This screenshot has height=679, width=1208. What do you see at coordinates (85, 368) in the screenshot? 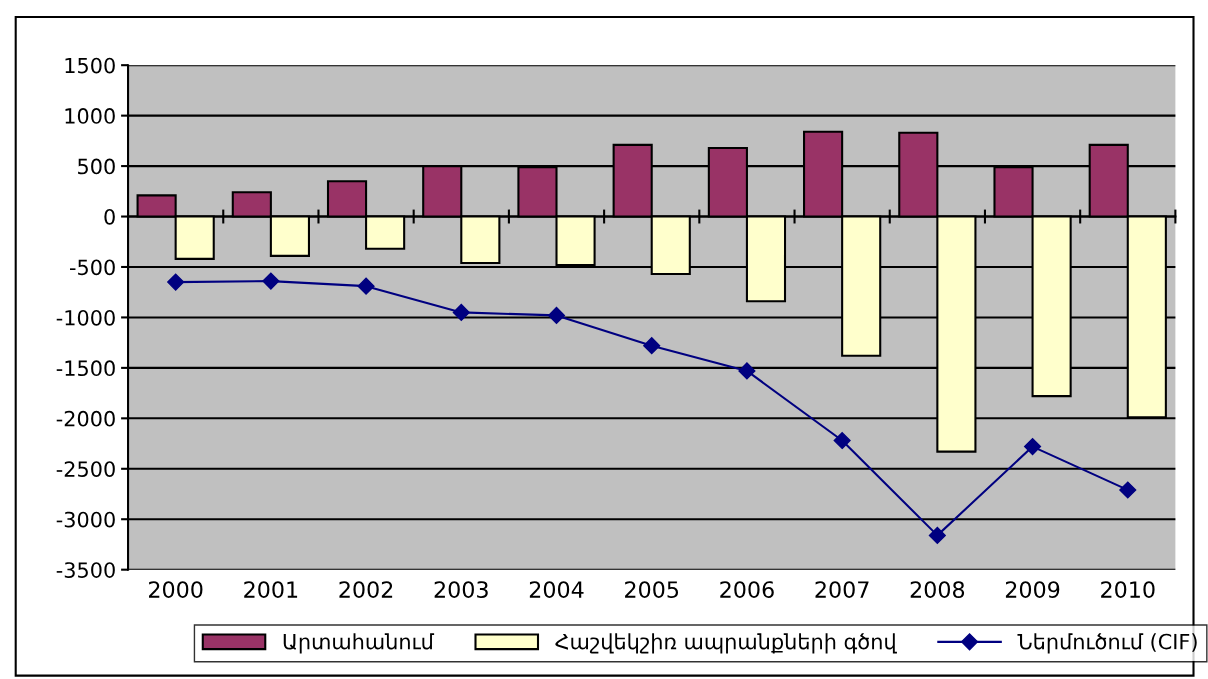
I see `y-tick-label: -1500` at bounding box center [85, 368].